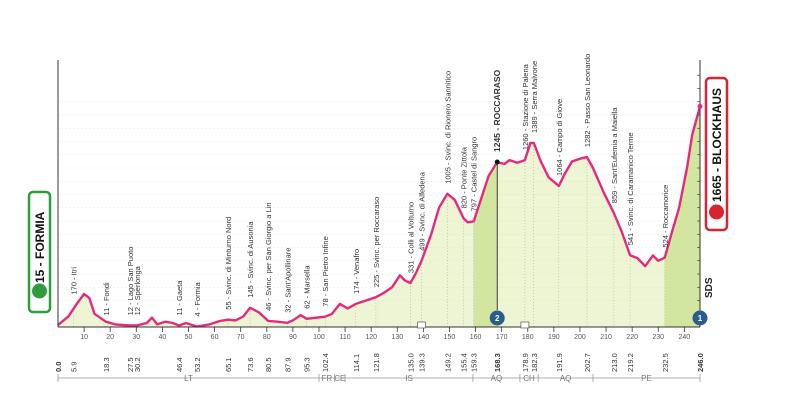  I want to click on km-label: 159.3, so click(474, 362).